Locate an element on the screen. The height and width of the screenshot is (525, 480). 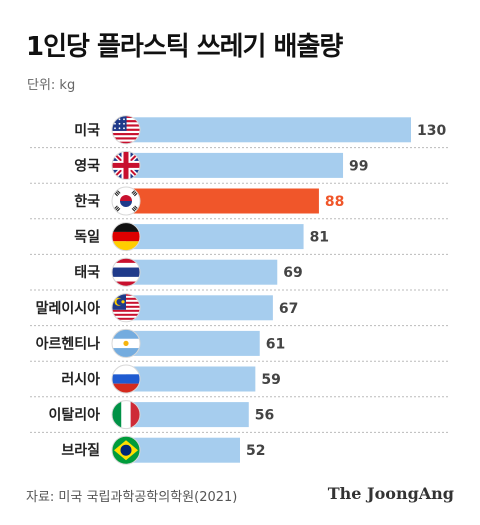
bar-row: 브라질 52 is located at coordinates (163, 450).